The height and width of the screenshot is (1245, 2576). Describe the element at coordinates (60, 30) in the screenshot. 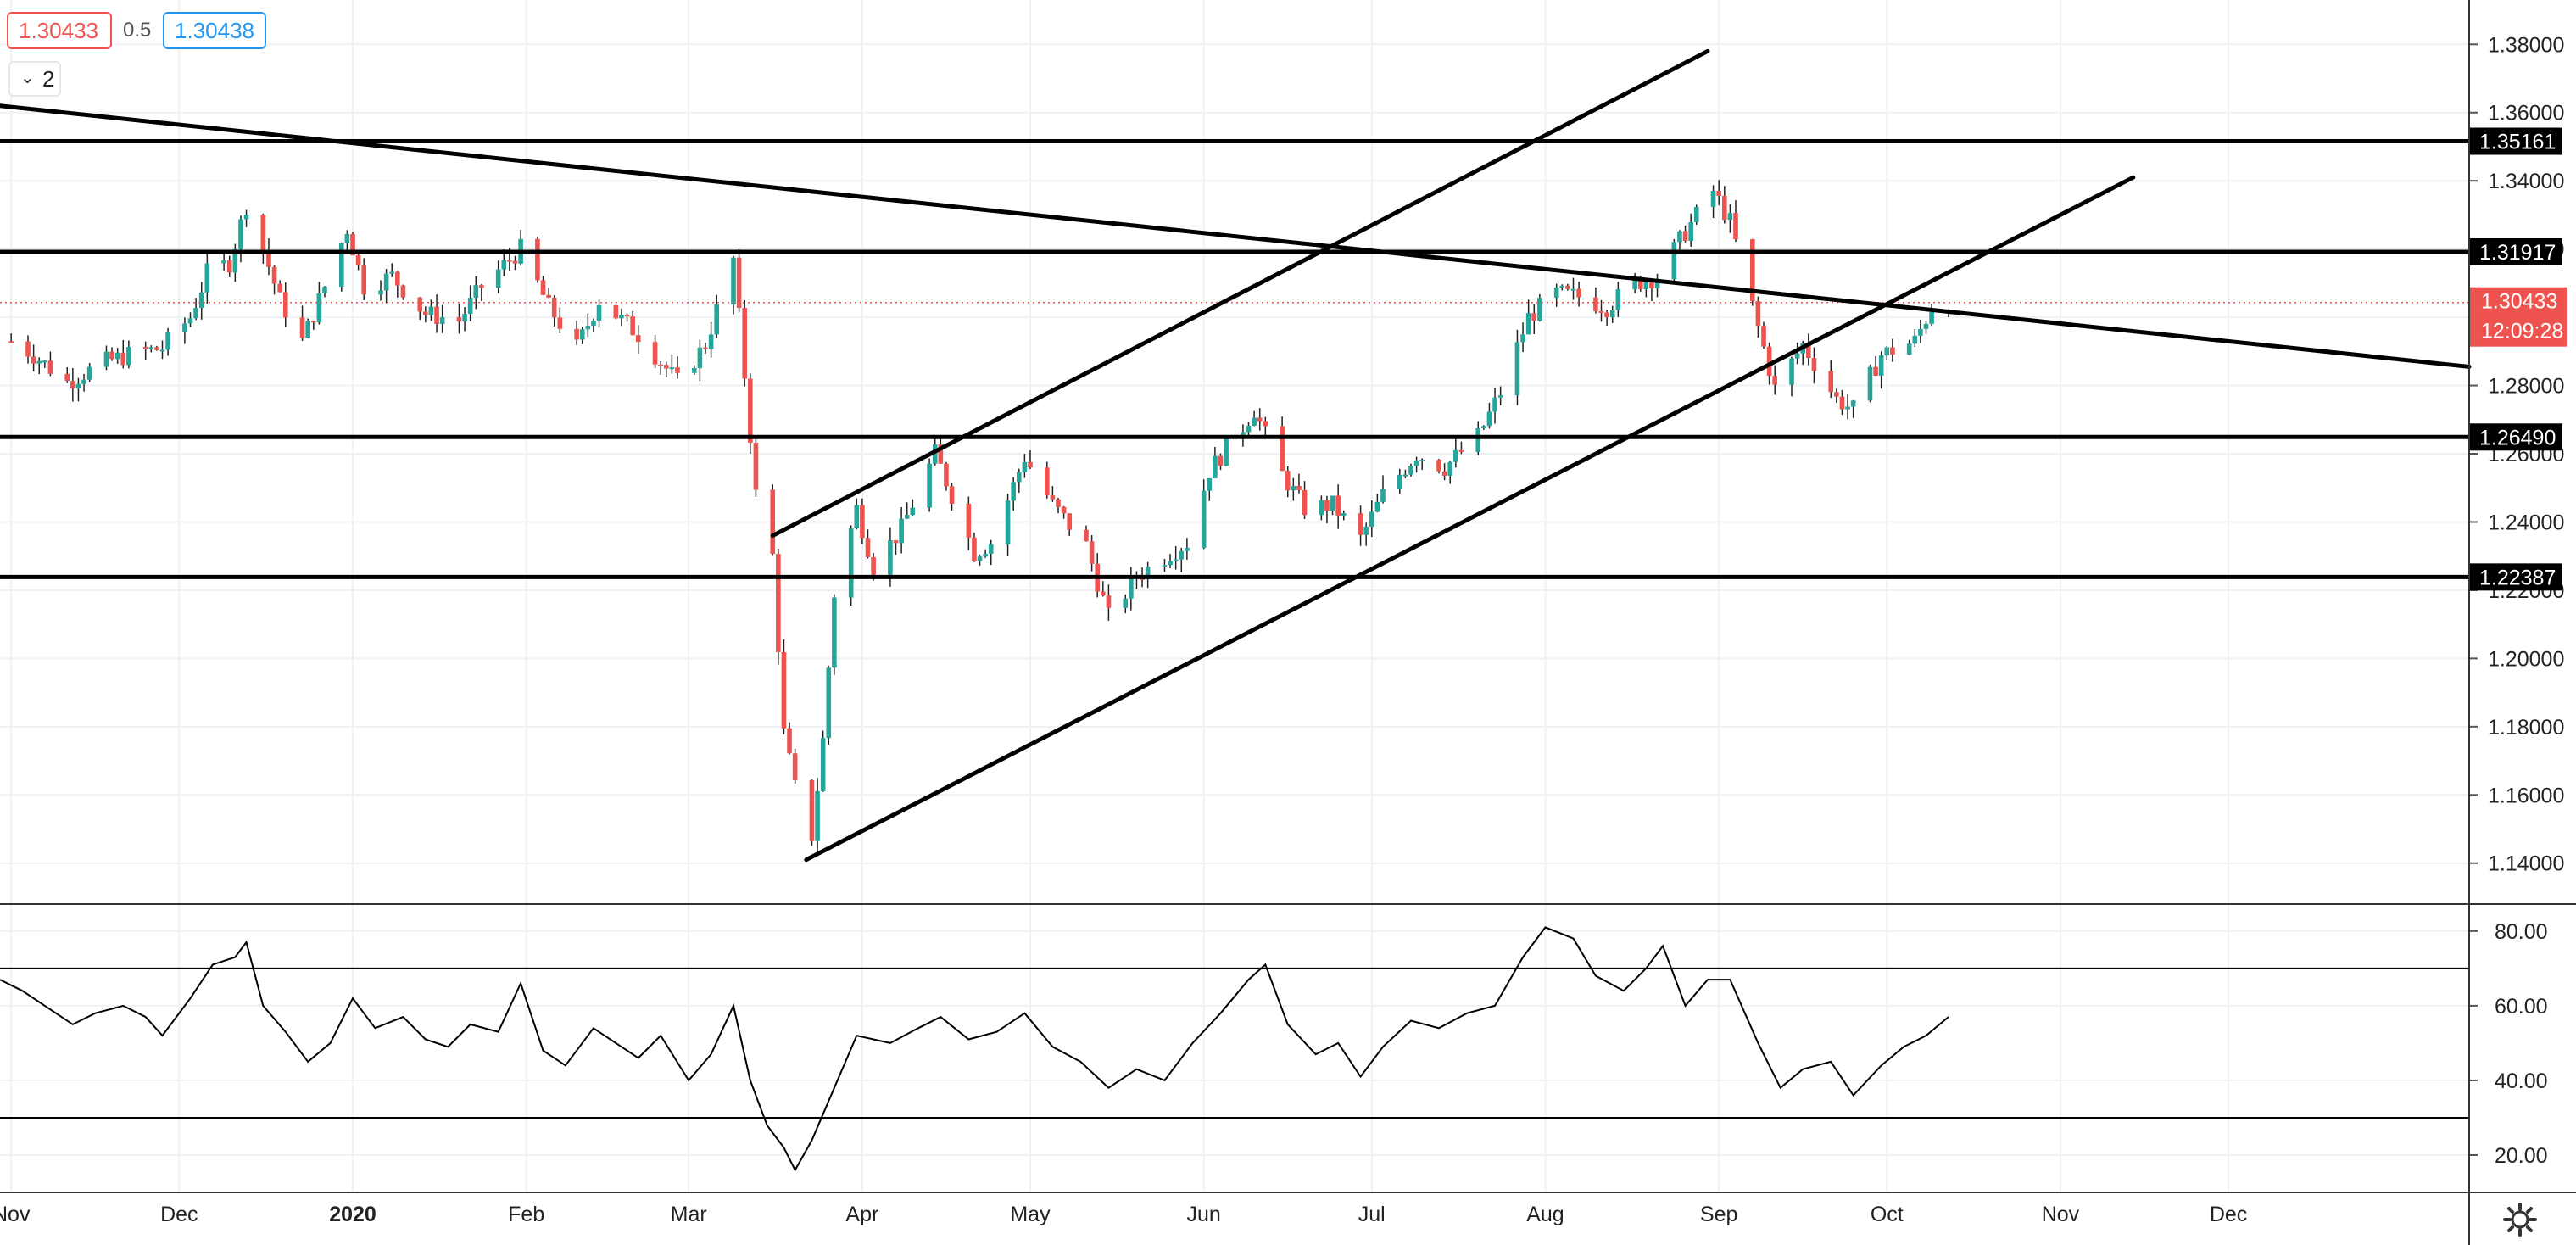

I see `bid-price-box: 1.30433` at that location.